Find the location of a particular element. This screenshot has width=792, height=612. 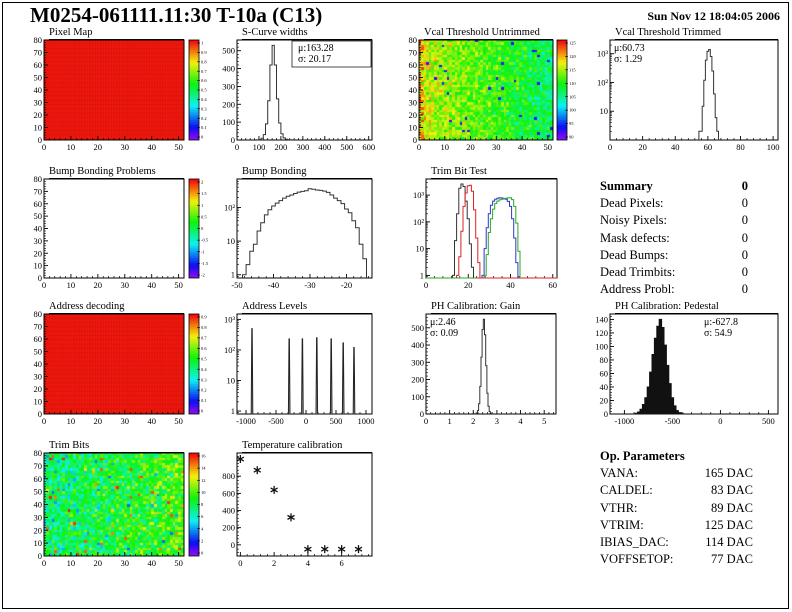

stats-mu: μ:60.73 is located at coordinates (629, 48).